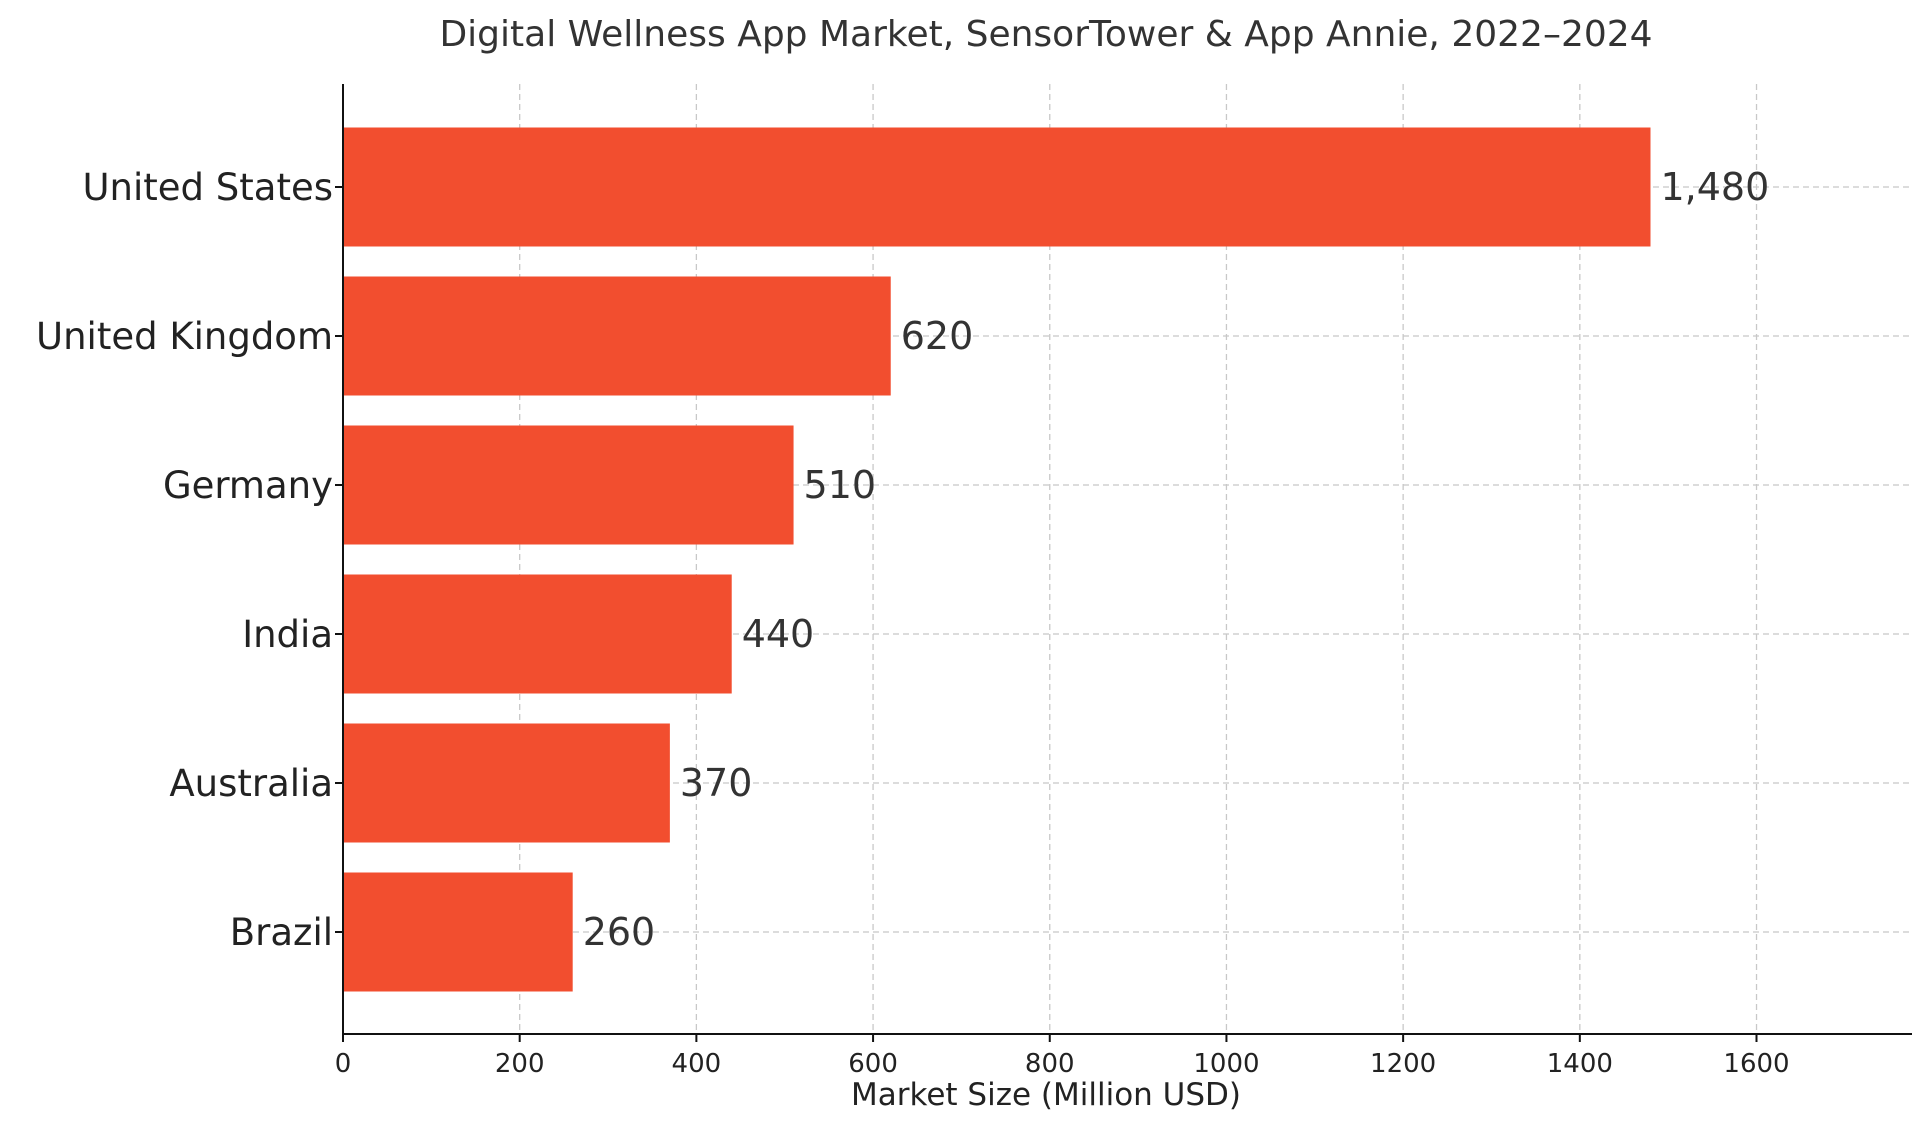  What do you see at coordinates (248, 485) in the screenshot?
I see `y-category-label: Germany` at bounding box center [248, 485].